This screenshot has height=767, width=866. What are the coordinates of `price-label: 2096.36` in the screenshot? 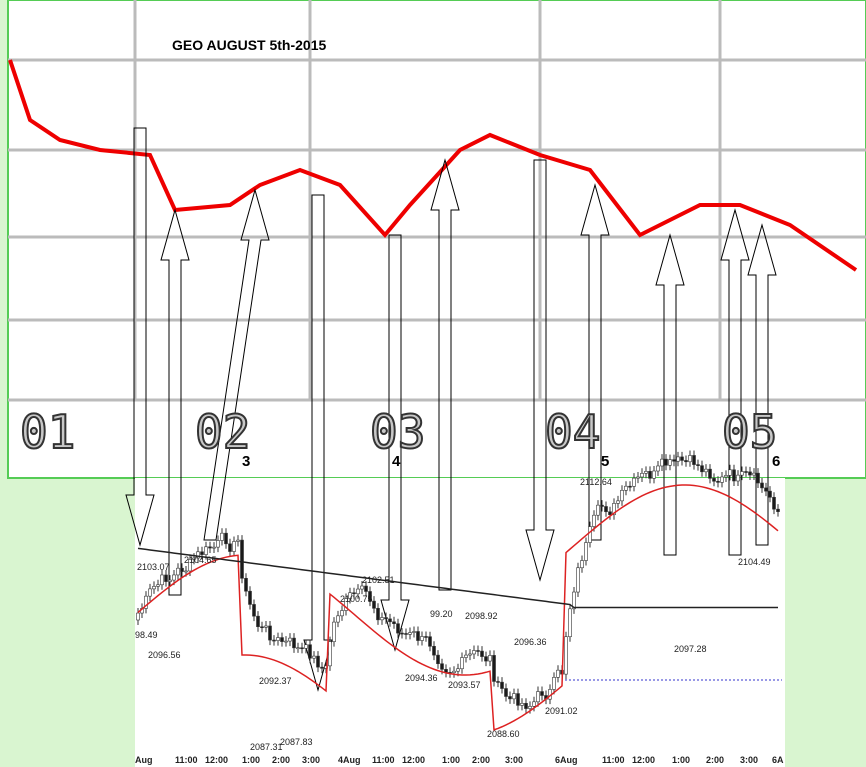 It's located at (530, 642).